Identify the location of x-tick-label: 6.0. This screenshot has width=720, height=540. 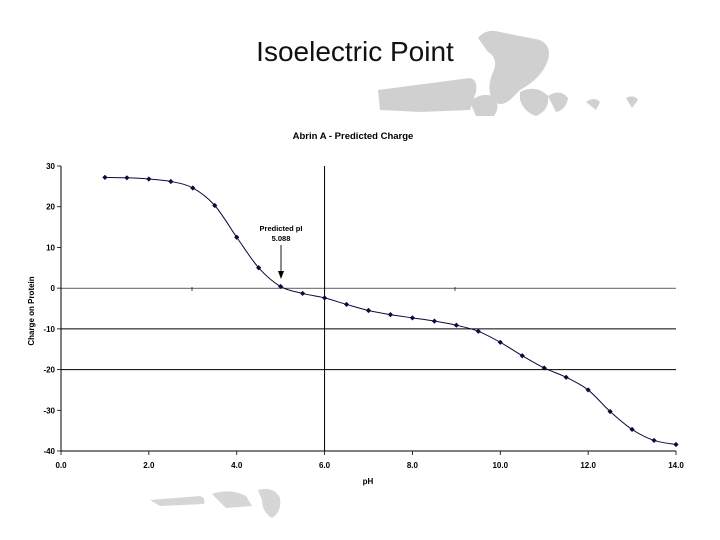
(325, 465).